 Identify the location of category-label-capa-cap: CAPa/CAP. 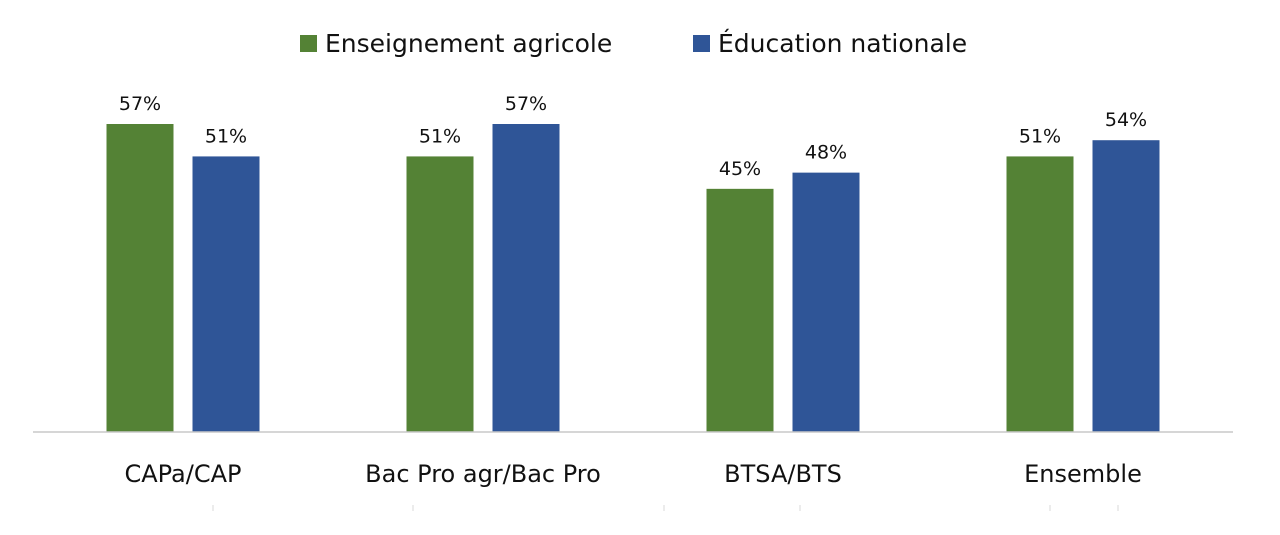
(182, 474).